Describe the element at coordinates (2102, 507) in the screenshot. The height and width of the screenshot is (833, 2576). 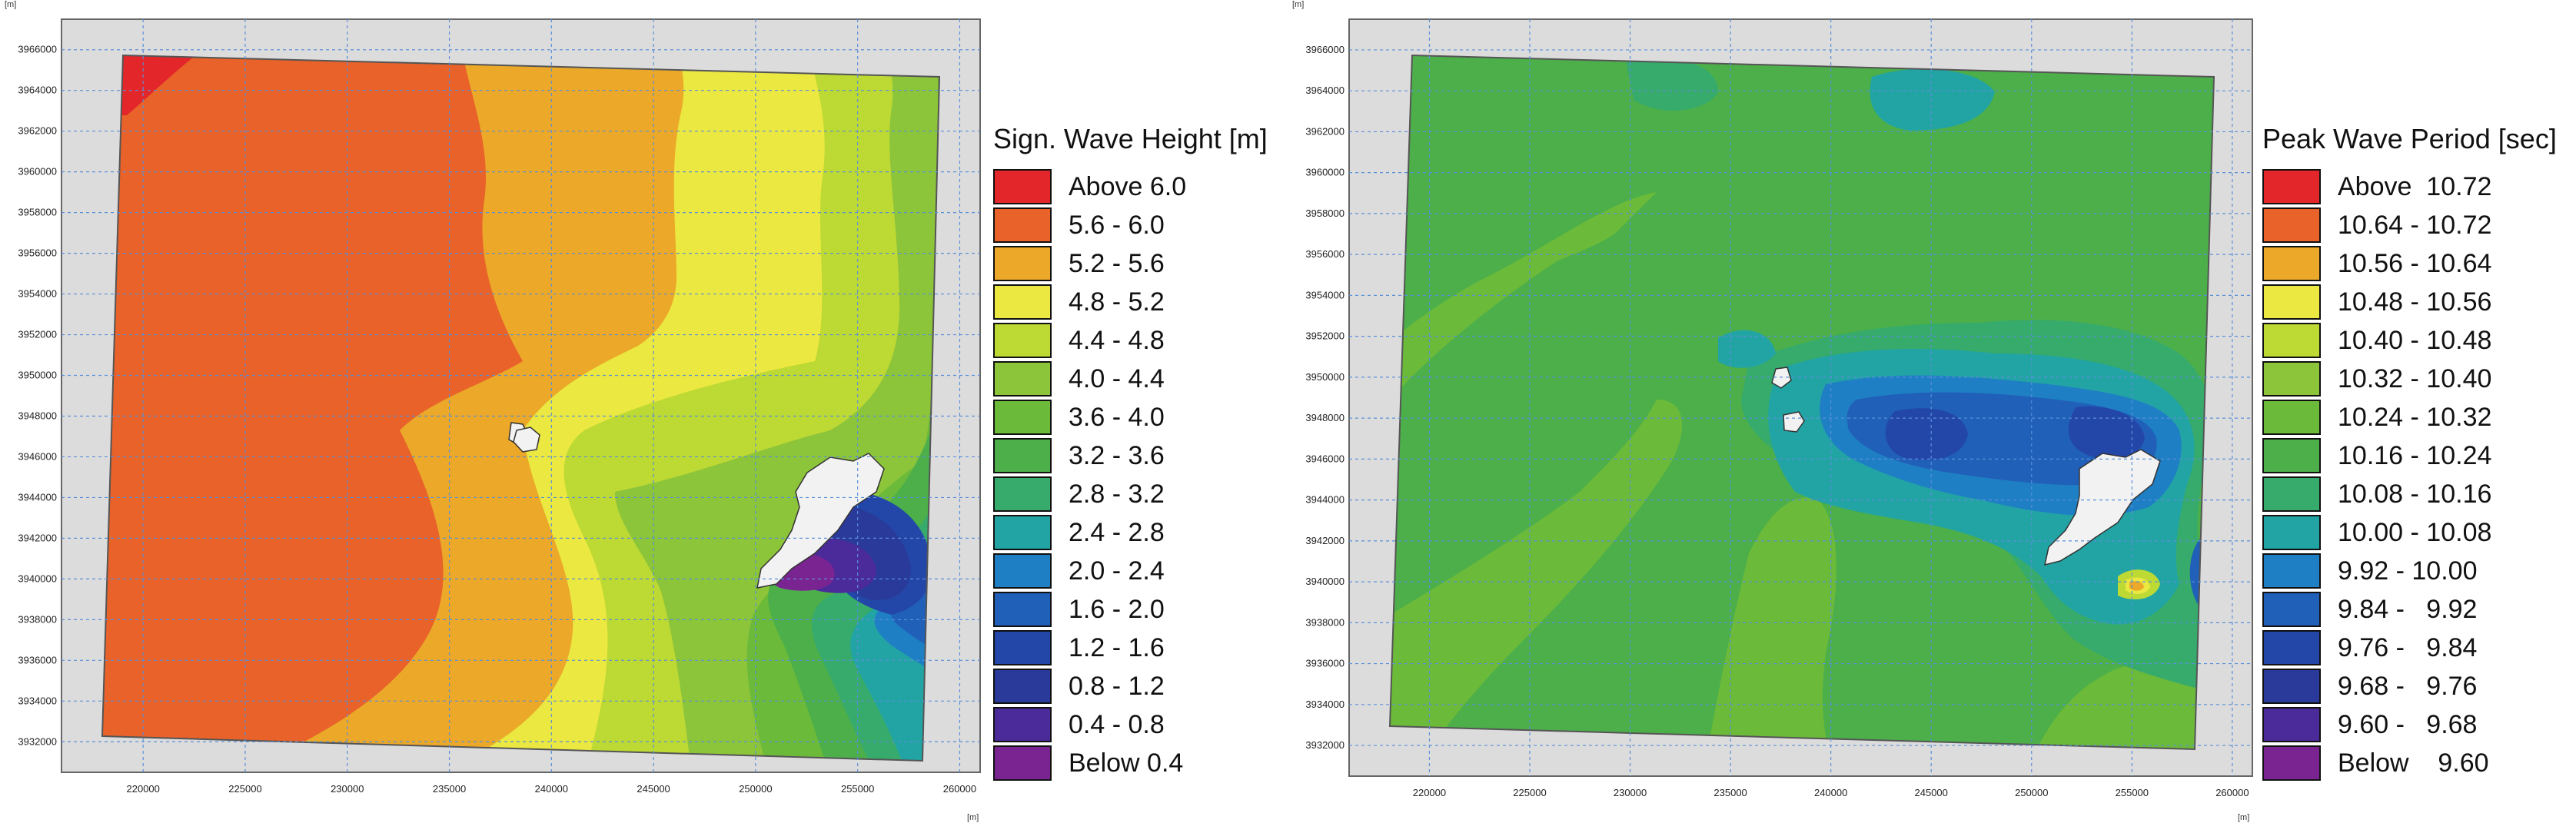
I see `island-large` at that location.